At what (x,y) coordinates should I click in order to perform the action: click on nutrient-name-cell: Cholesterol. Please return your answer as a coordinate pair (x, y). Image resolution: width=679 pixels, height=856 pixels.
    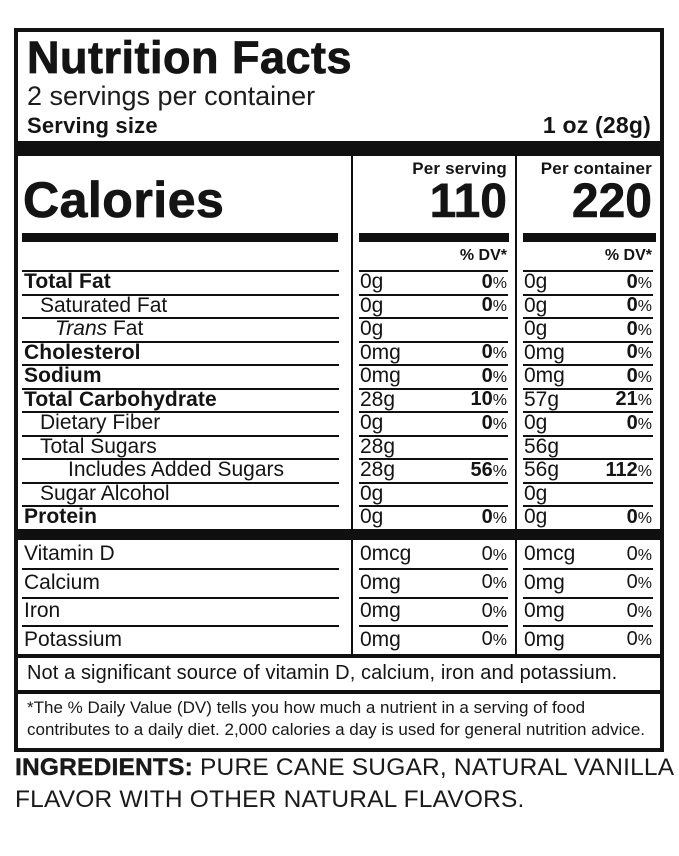
    Looking at the image, I should click on (184, 352).